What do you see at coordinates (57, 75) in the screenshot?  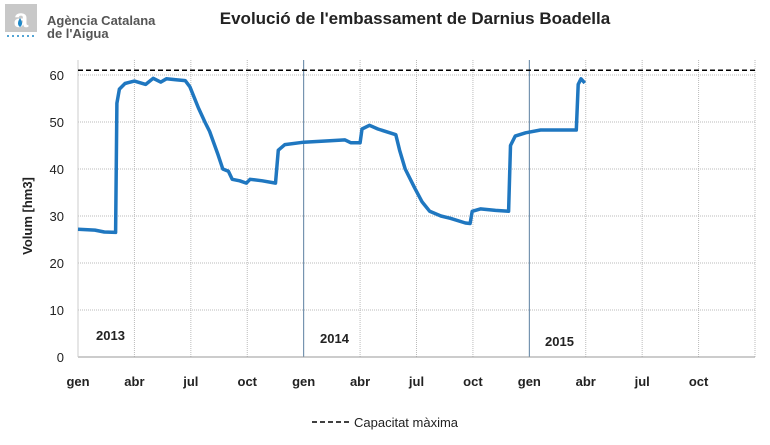 I see `y-tick-label: 60` at bounding box center [57, 75].